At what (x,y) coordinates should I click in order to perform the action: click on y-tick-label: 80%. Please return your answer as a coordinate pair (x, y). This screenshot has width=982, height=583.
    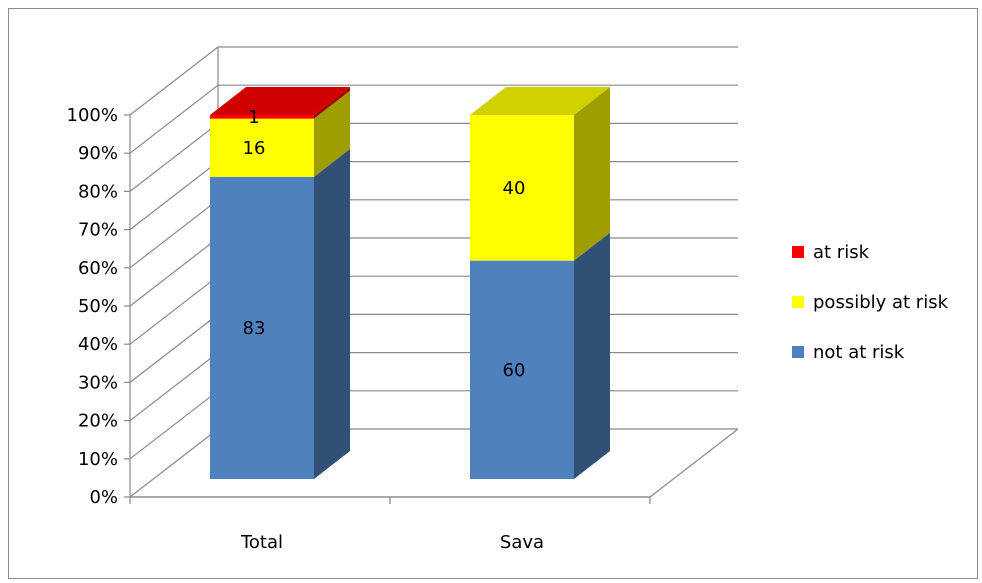
    Looking at the image, I should click on (98, 191).